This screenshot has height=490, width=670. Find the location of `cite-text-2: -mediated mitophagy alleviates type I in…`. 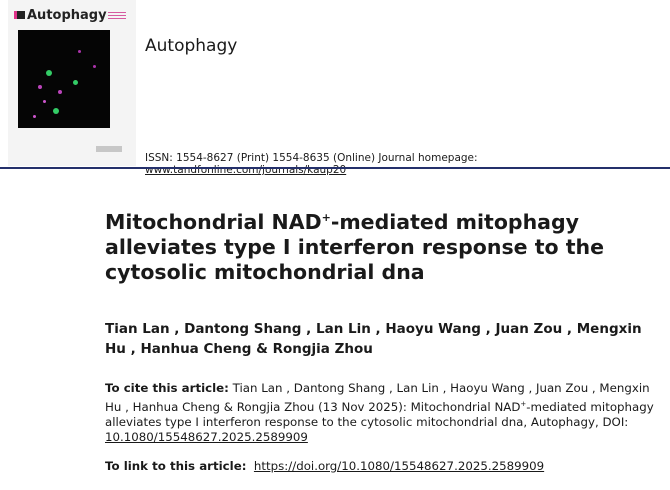

cite-text-2: -mediated mitophagy alleviates type I in… is located at coordinates (379, 414).